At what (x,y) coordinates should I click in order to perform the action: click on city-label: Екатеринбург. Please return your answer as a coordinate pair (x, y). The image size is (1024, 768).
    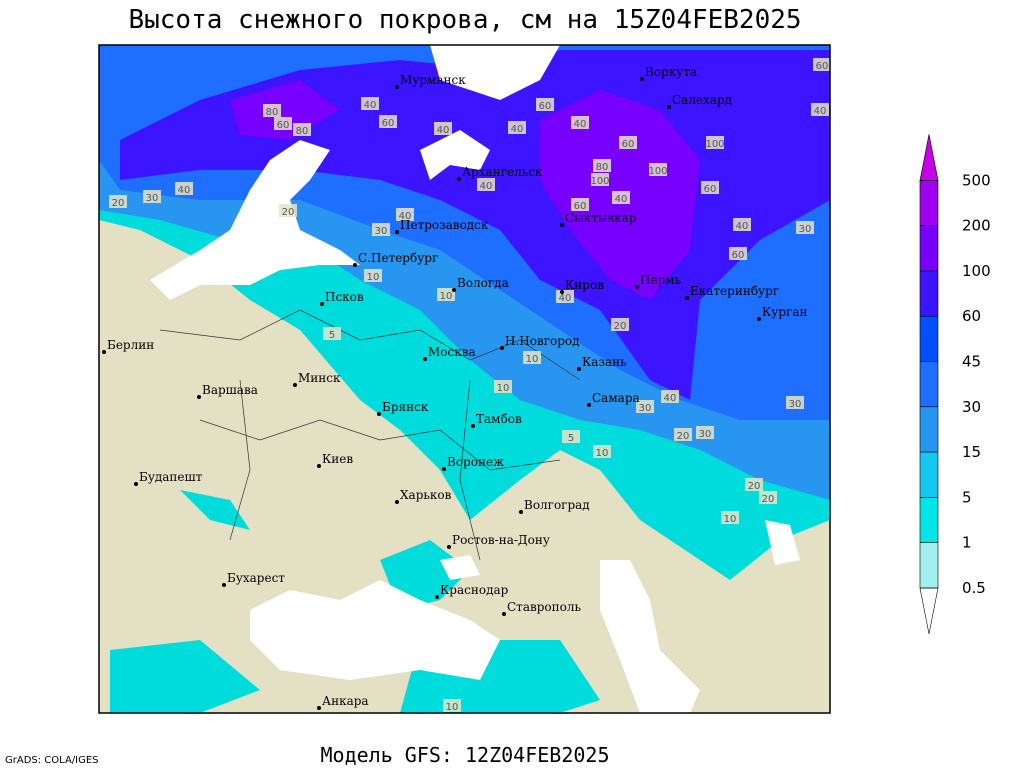
    Looking at the image, I should click on (734, 291).